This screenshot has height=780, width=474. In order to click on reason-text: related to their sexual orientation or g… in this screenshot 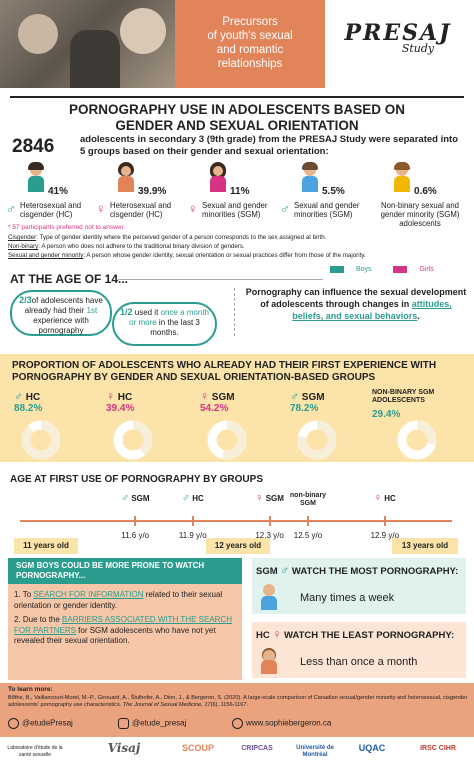, I will do `click(118, 600)`.